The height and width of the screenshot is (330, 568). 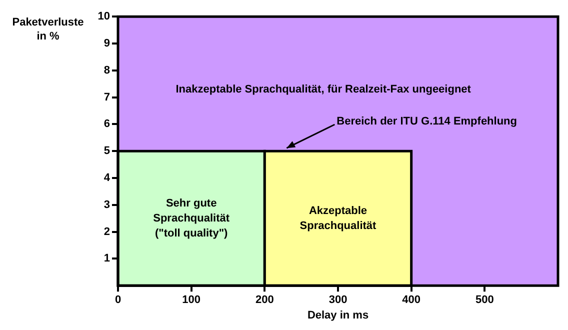 I want to click on y-tick-label: 8, so click(x=107, y=70).